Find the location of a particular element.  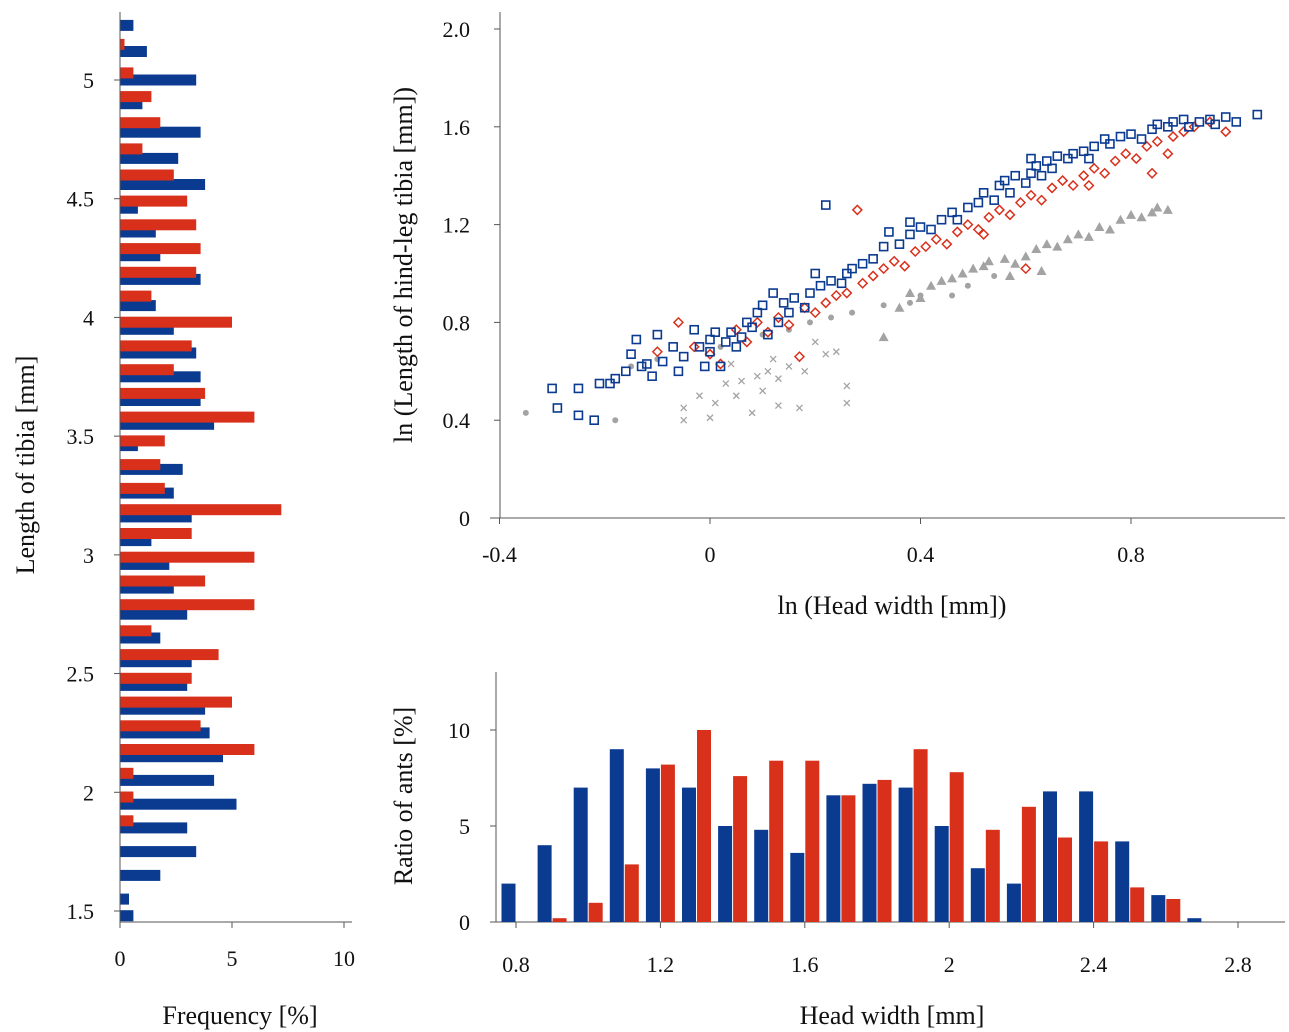

x-tick-label: 0.8 is located at coordinates (1131, 554).